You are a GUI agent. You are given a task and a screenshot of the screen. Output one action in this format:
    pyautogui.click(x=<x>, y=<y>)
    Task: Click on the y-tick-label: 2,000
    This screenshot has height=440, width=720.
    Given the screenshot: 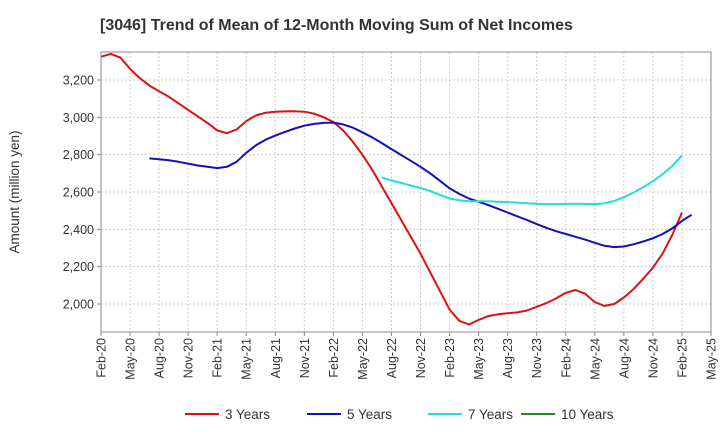 What is the action you would take?
    pyautogui.click(x=78, y=305)
    